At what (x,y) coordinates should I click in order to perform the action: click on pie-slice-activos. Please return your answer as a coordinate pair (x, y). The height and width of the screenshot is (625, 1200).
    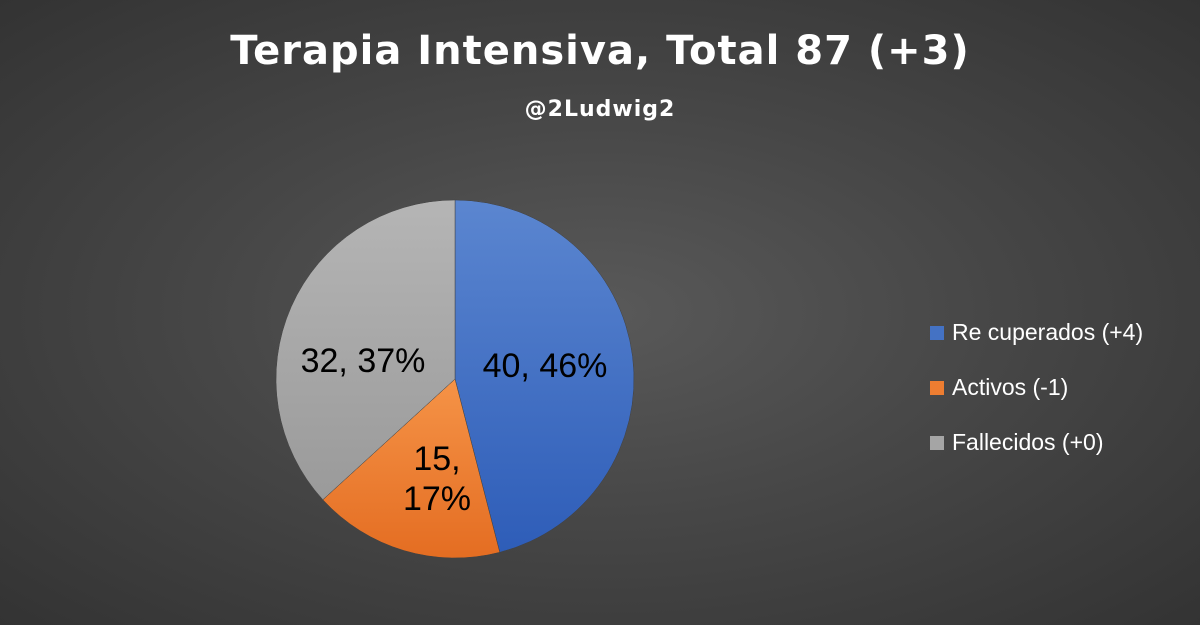
    Looking at the image, I should click on (411, 468).